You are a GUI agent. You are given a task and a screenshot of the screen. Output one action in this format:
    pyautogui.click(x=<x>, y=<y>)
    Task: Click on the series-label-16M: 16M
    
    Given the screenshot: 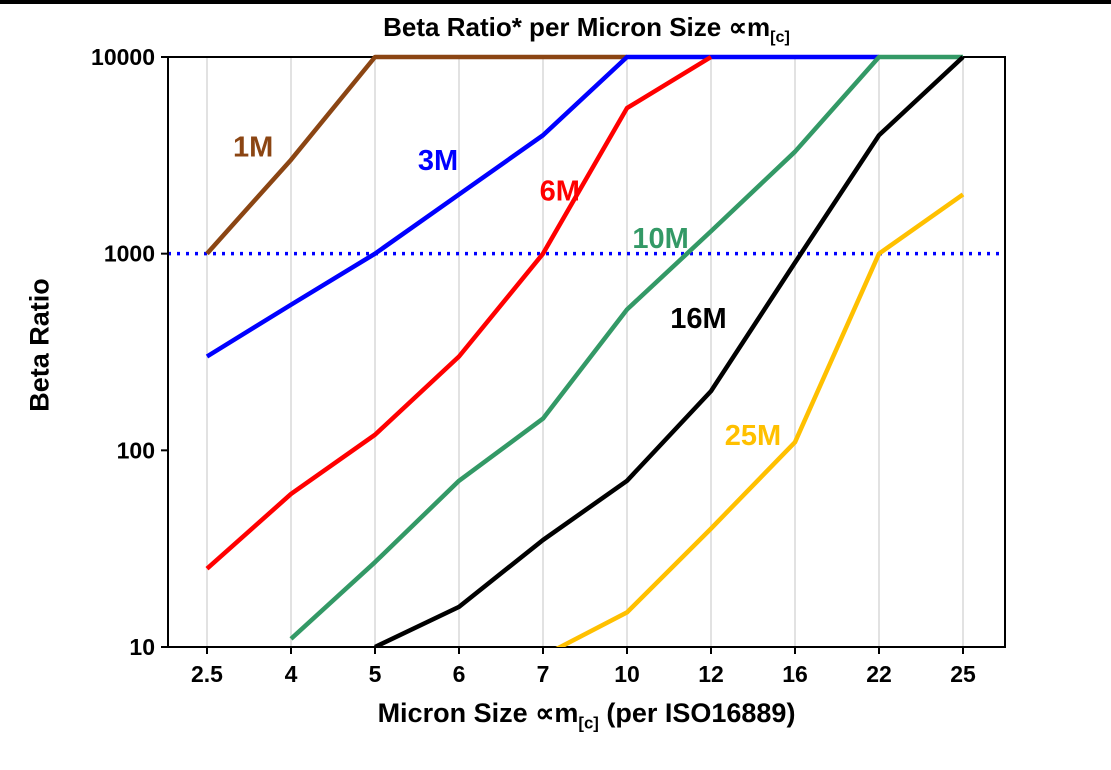 What is the action you would take?
    pyautogui.click(x=698, y=319)
    